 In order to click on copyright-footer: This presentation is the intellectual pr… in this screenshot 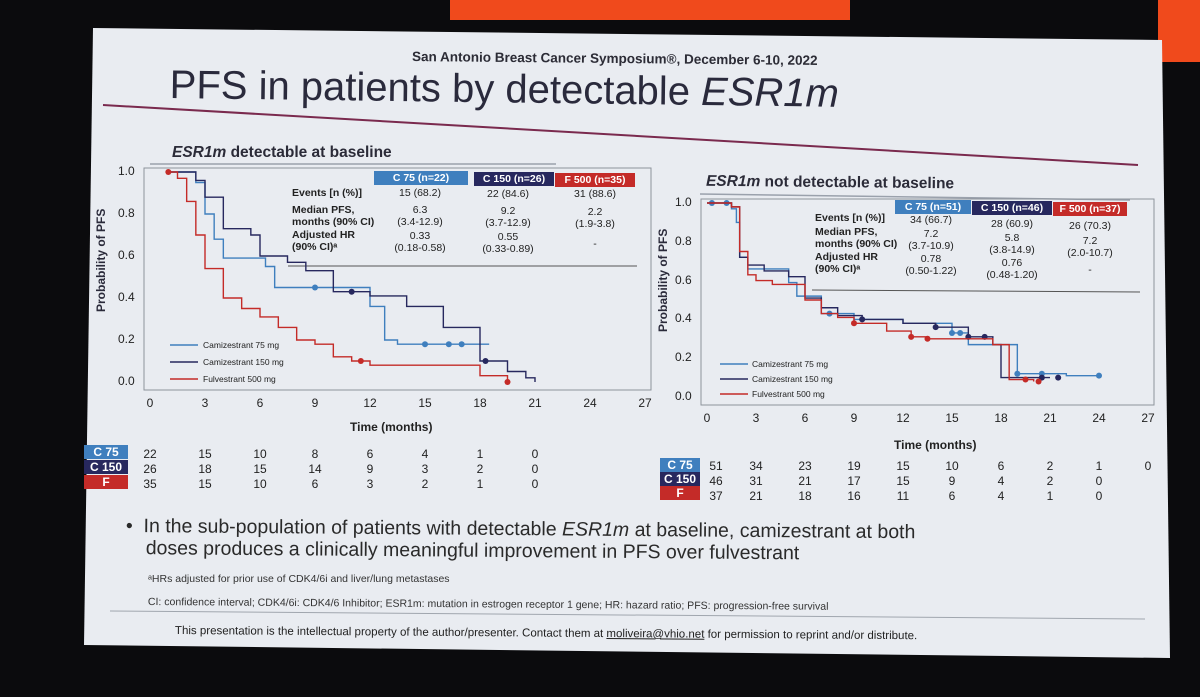, I will do `click(546, 634)`.